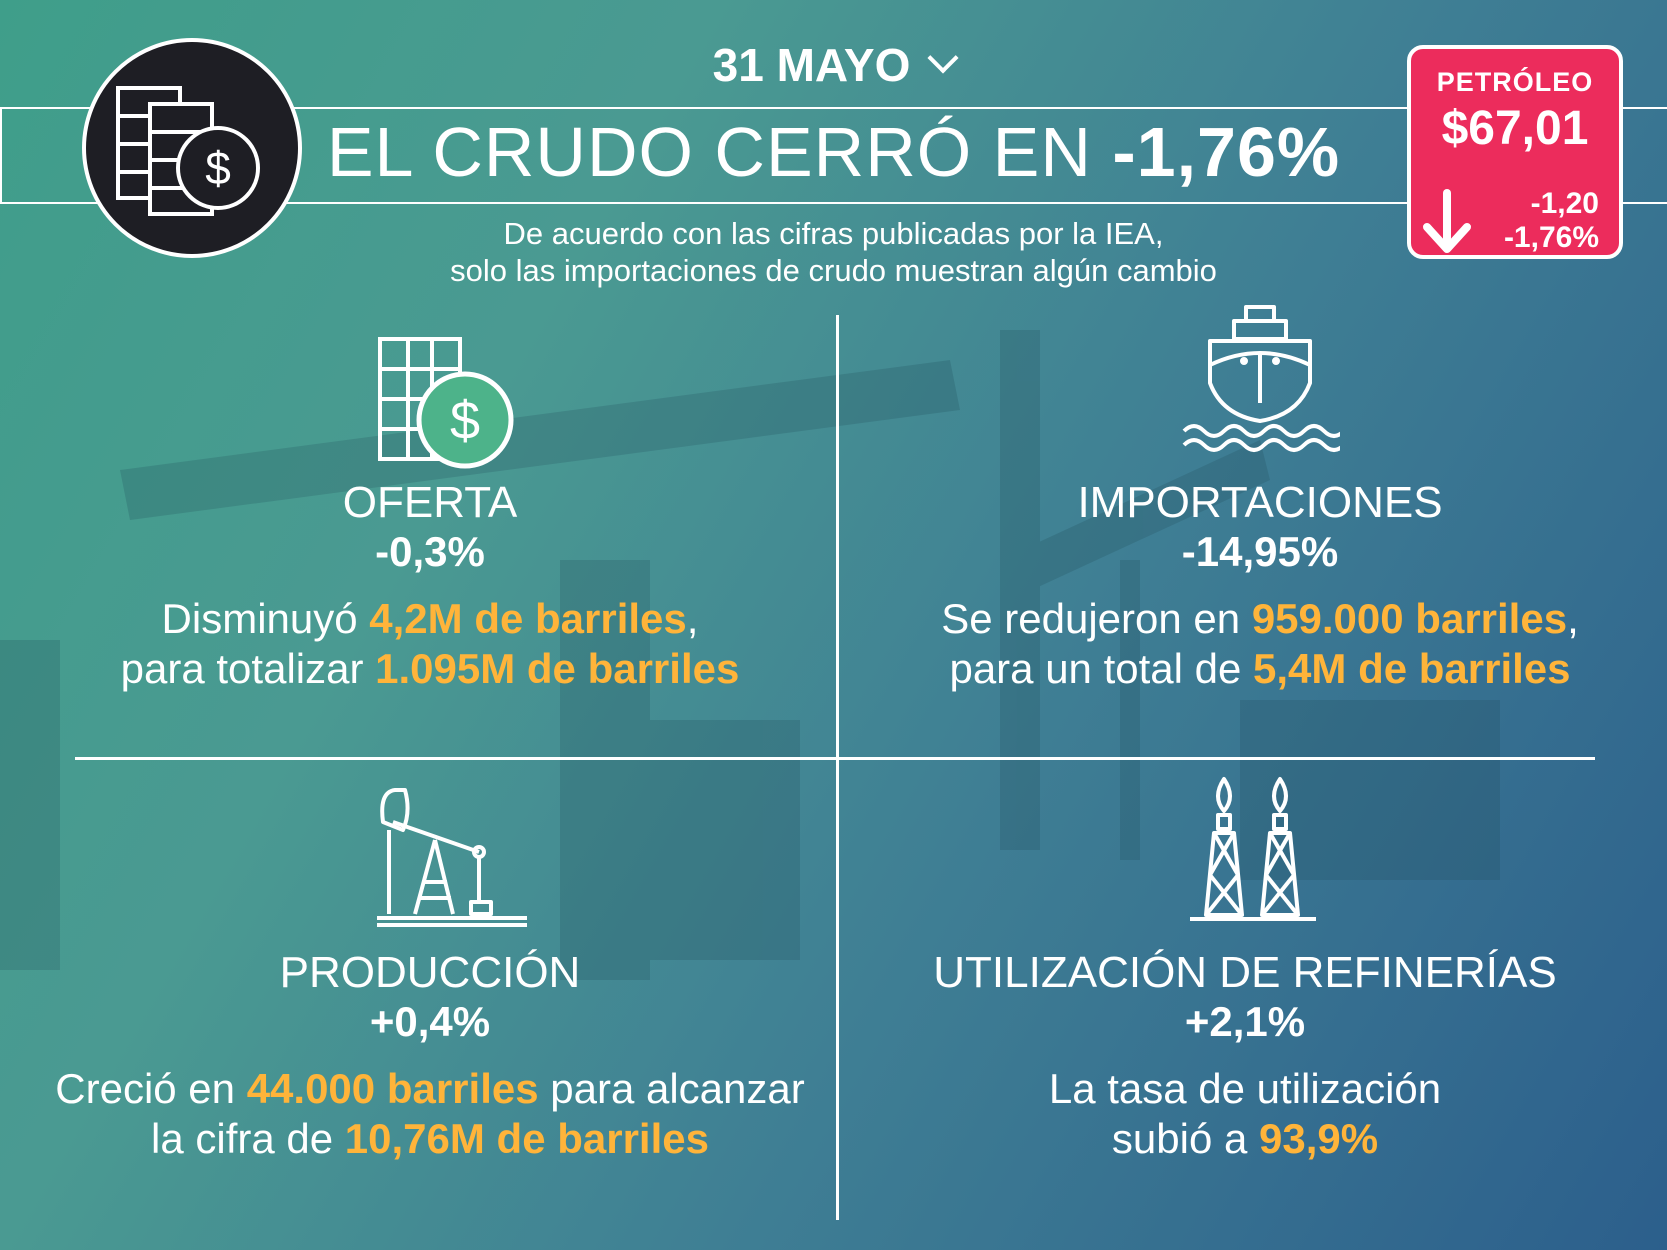 The image size is (1667, 1250). I want to click on header-frame-bottom, so click(833, 203).